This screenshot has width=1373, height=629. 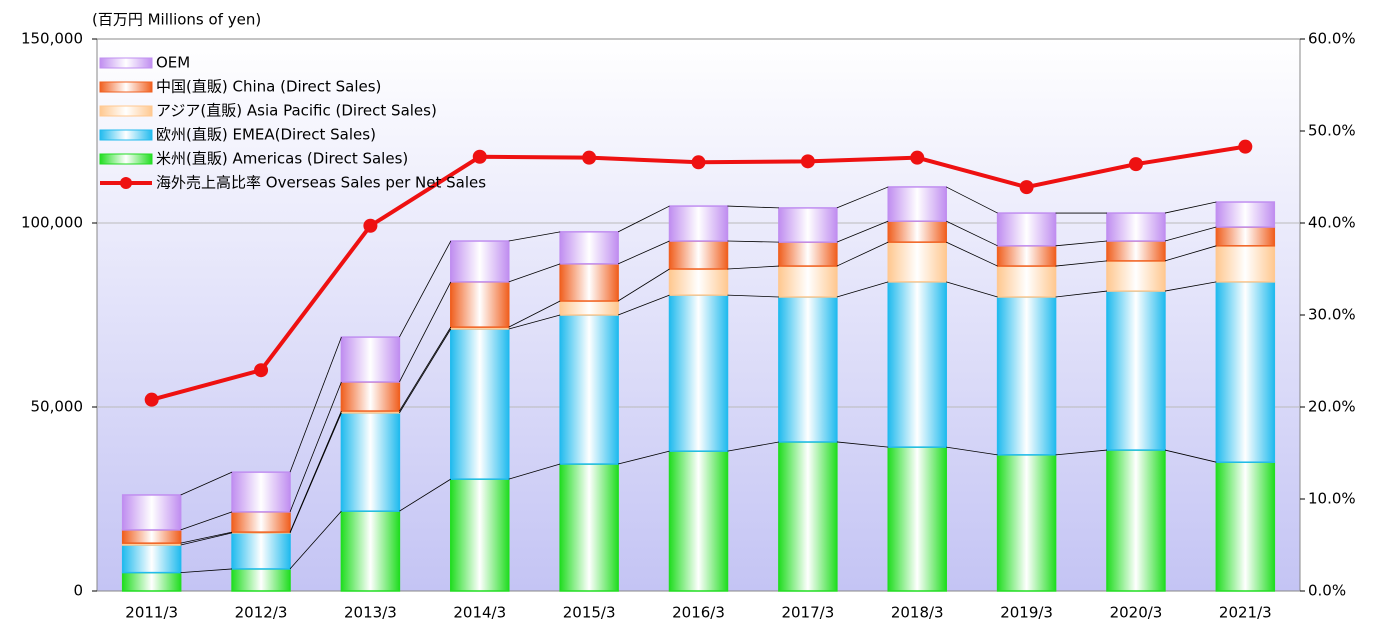 What do you see at coordinates (261, 613) in the screenshot?
I see `x-tick-label: 2012/3` at bounding box center [261, 613].